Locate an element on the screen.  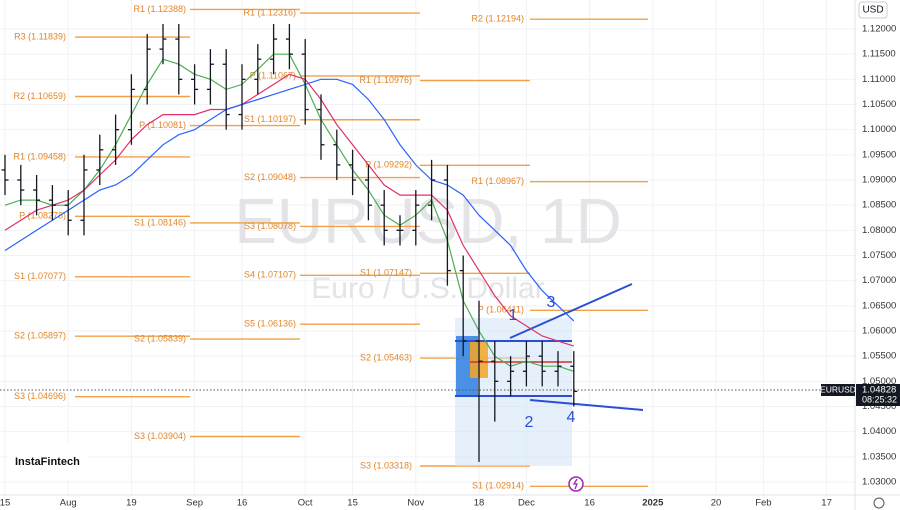
y-tick-label: 1.09000 is located at coordinates (879, 180).